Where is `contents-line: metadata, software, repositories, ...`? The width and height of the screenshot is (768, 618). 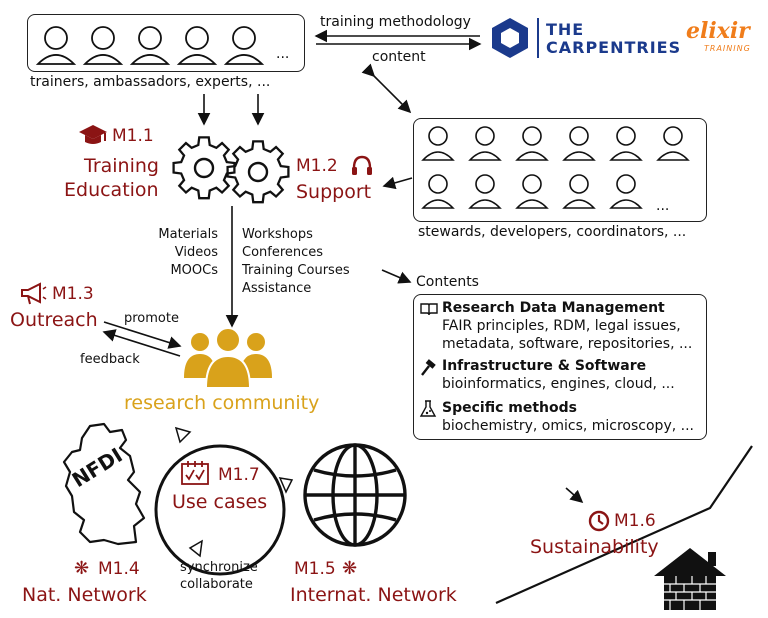
contents-line: metadata, software, repositories, ... is located at coordinates (567, 344).